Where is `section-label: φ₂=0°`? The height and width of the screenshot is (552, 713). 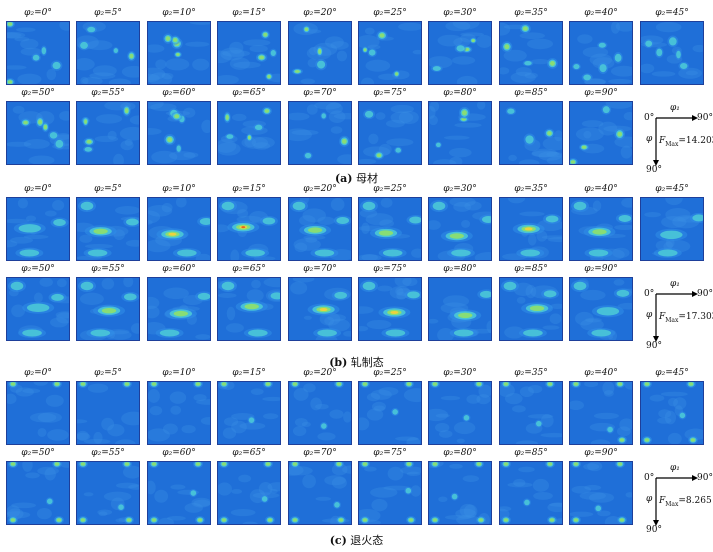 section-label: φ₂=0° is located at coordinates (38, 189).